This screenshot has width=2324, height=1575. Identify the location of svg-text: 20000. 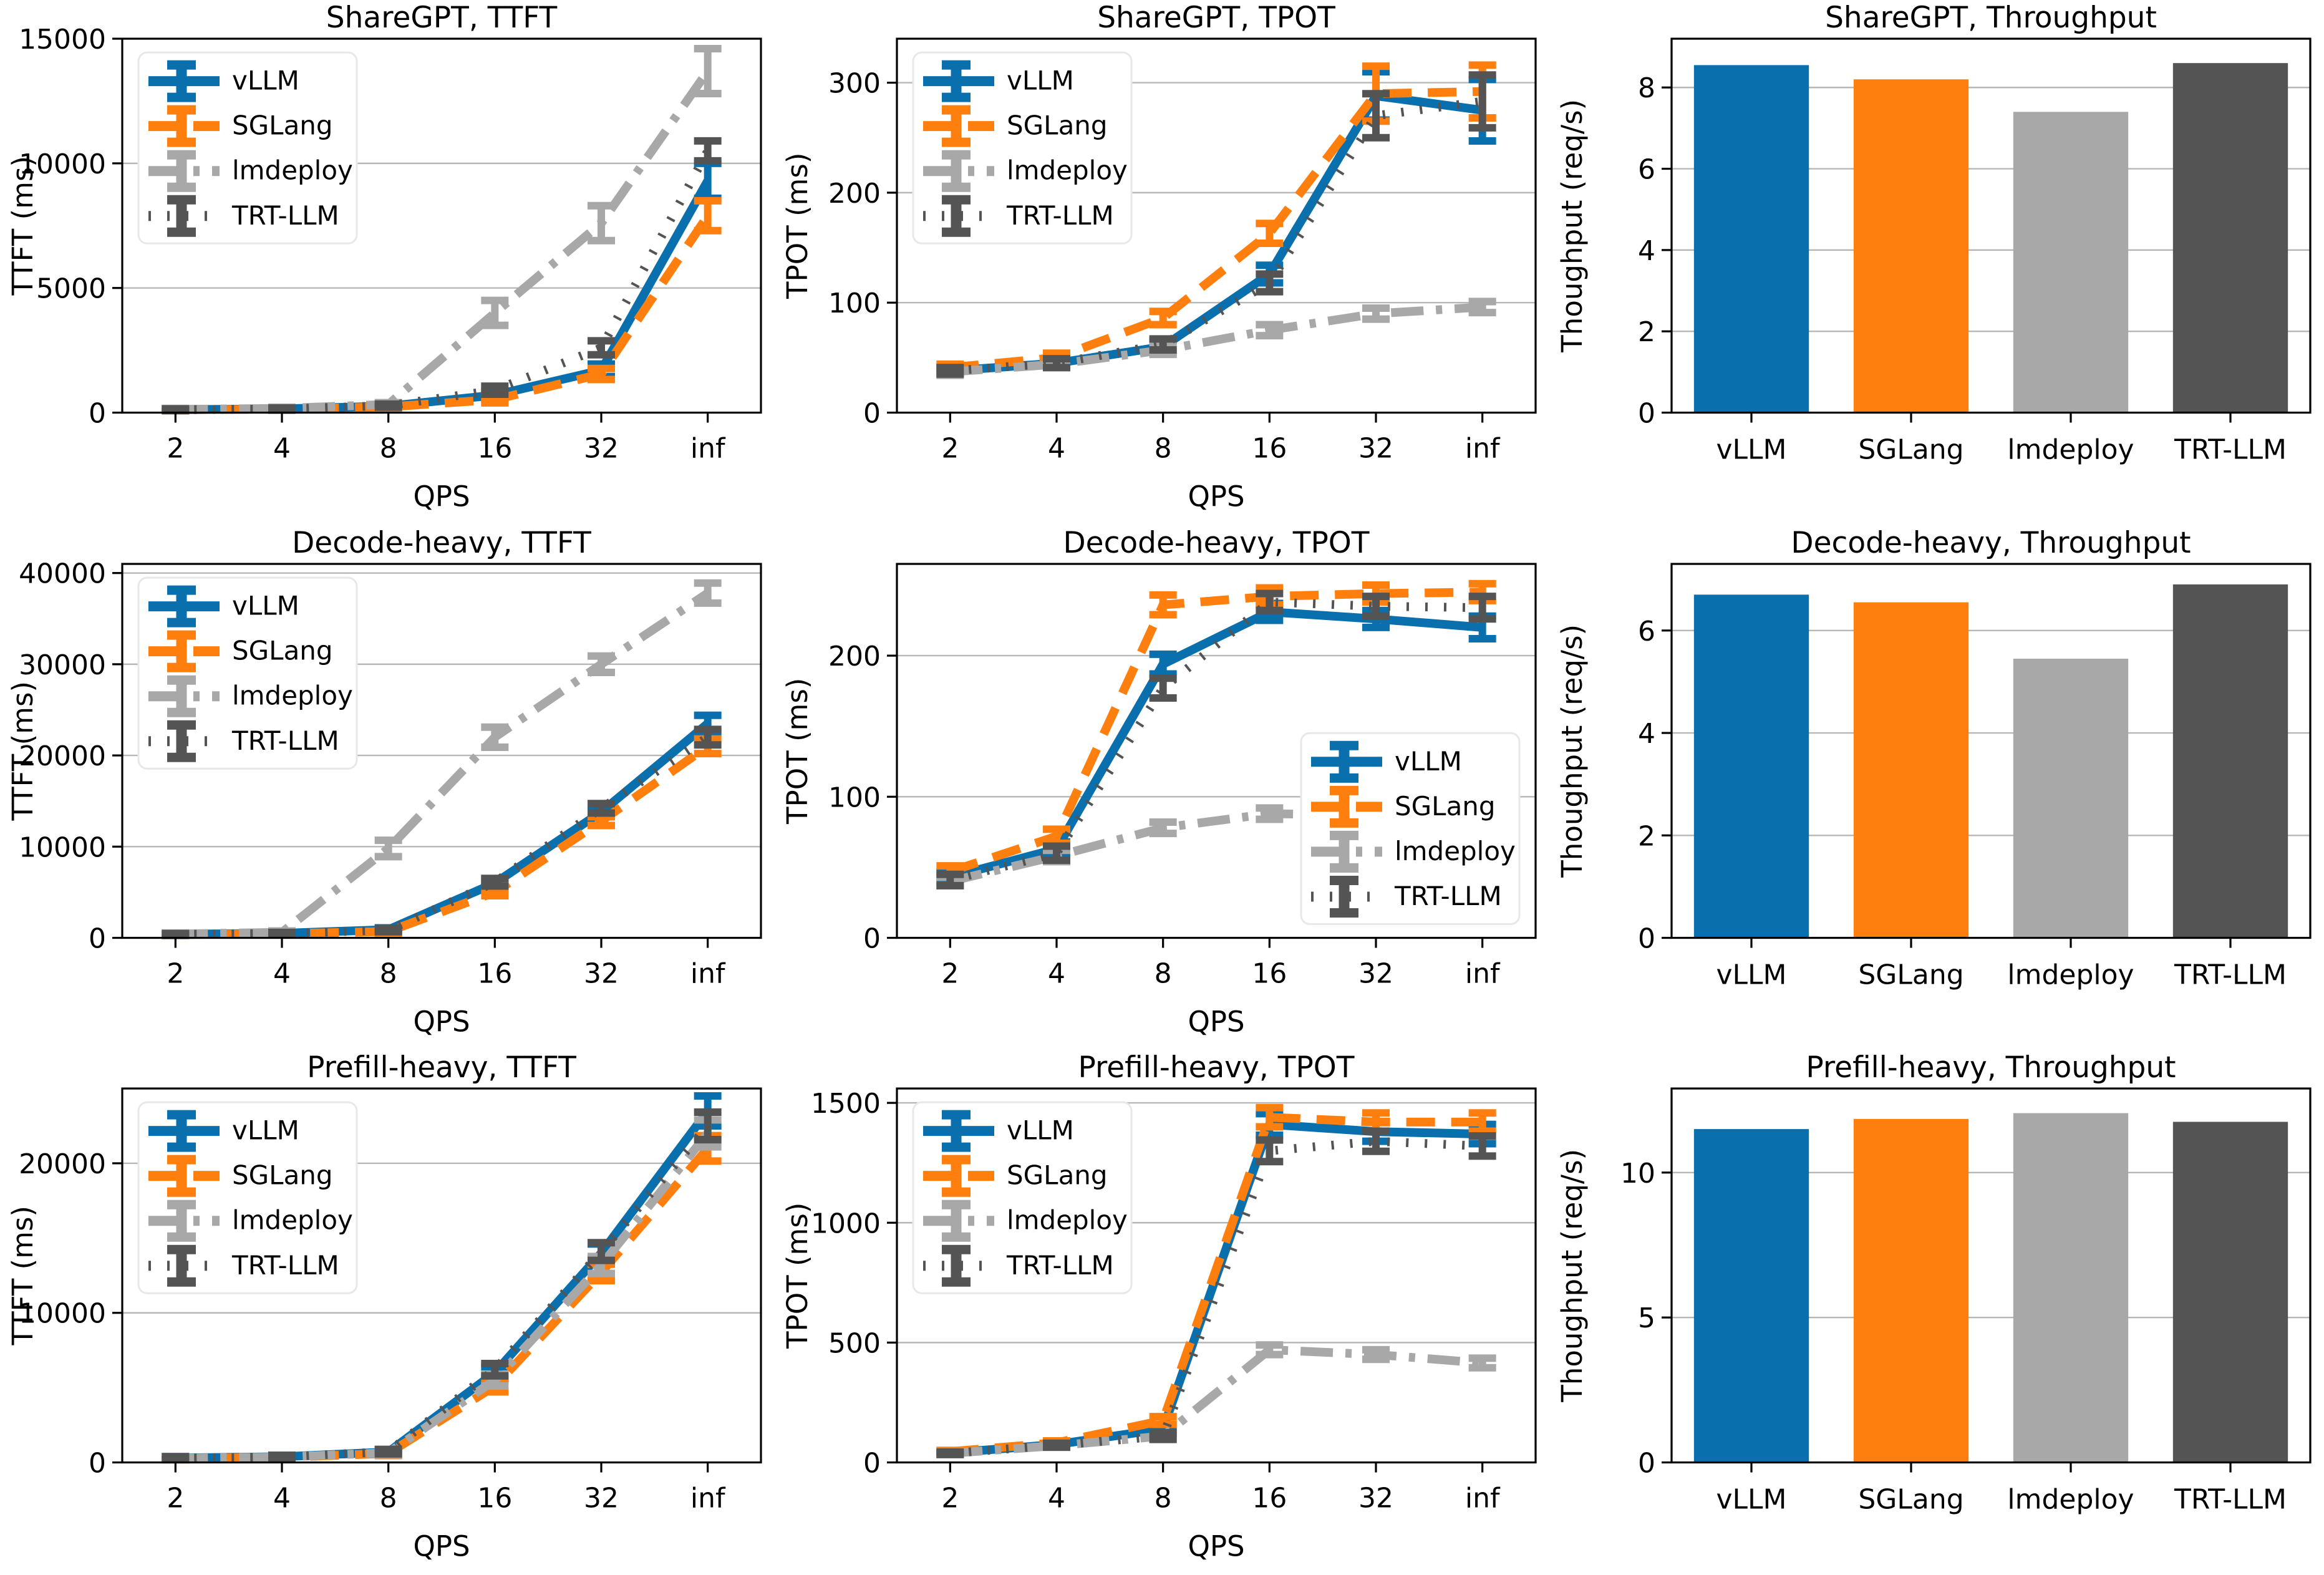
(62, 756).